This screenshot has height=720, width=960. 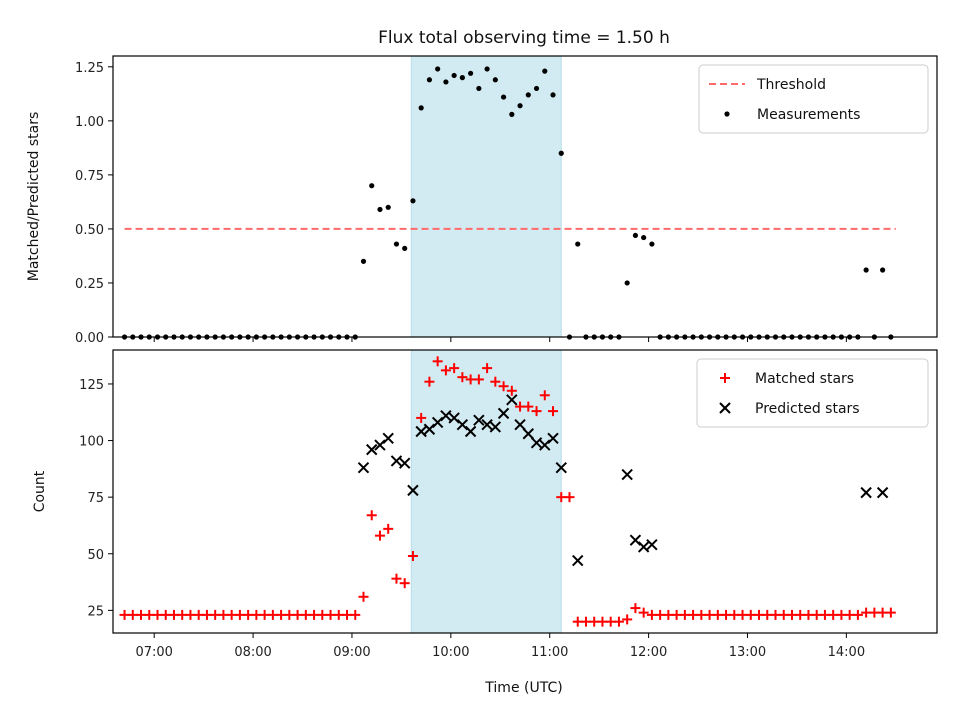 I want to click on legend: Threshold Measurements, so click(x=813, y=99).